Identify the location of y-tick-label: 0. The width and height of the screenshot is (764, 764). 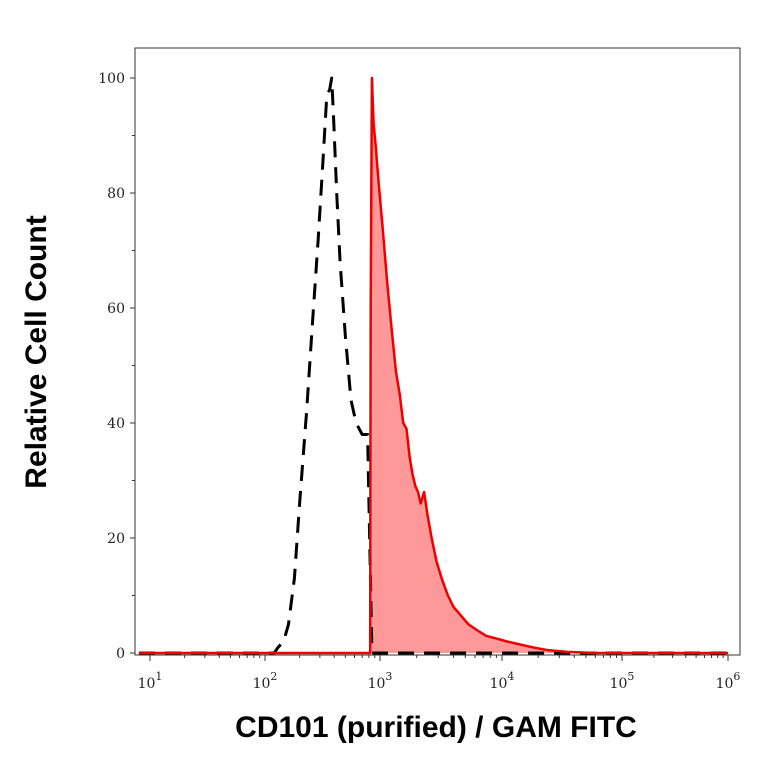
(120, 654).